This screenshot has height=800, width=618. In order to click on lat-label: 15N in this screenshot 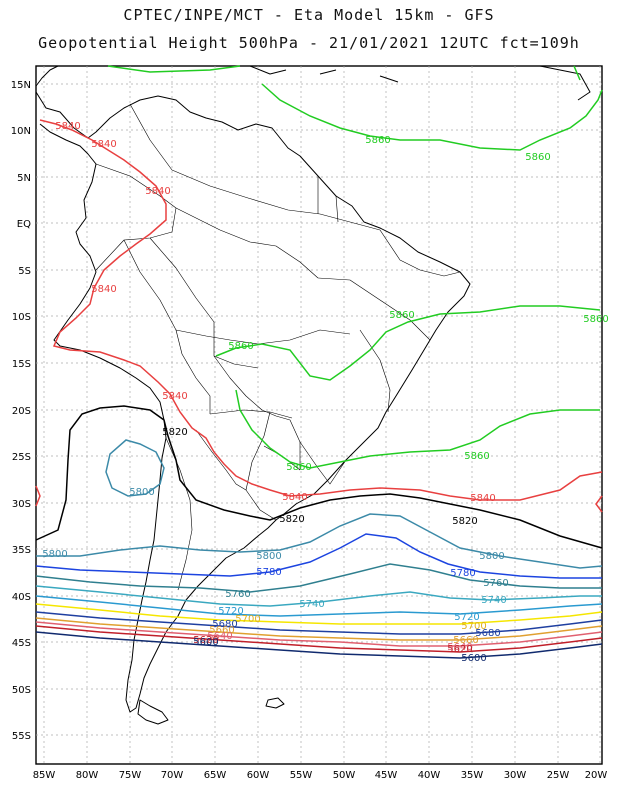, I will do `click(21, 85)`.